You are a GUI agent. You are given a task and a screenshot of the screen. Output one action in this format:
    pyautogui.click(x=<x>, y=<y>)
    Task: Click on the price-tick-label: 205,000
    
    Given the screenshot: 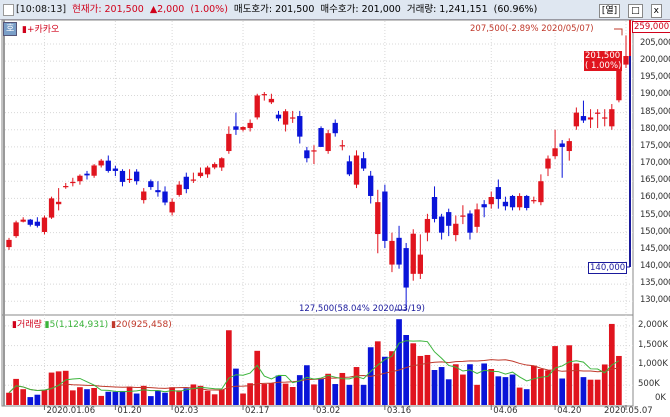 What is the action you would take?
    pyautogui.click(x=655, y=43)
    